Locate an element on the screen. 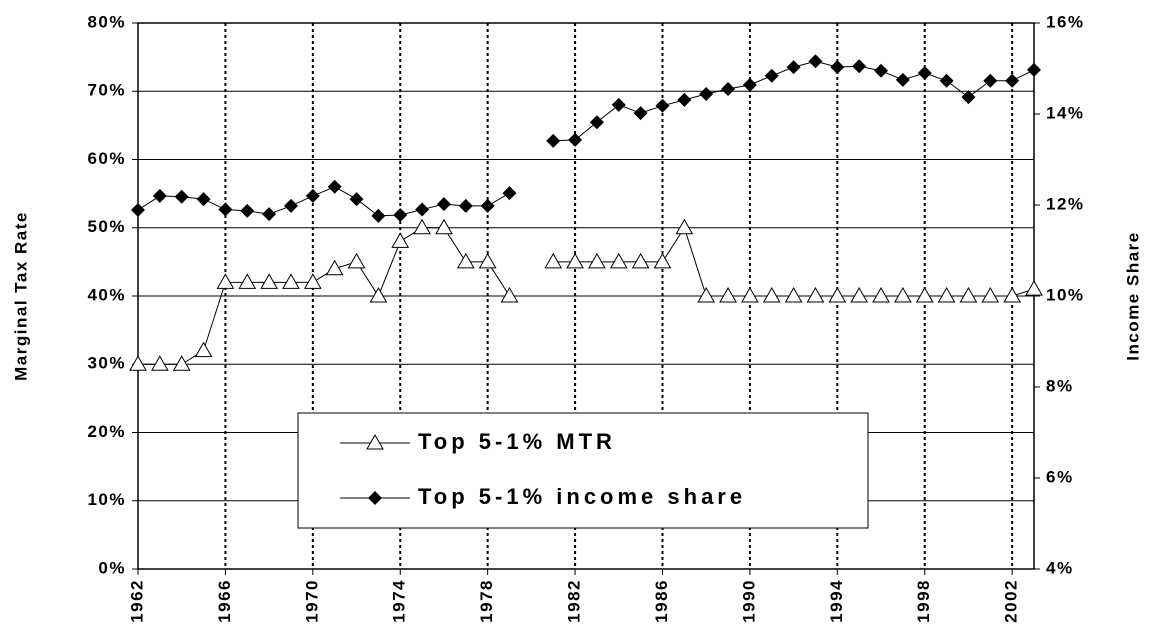  y2-tick-label: 10% is located at coordinates (1065, 294).